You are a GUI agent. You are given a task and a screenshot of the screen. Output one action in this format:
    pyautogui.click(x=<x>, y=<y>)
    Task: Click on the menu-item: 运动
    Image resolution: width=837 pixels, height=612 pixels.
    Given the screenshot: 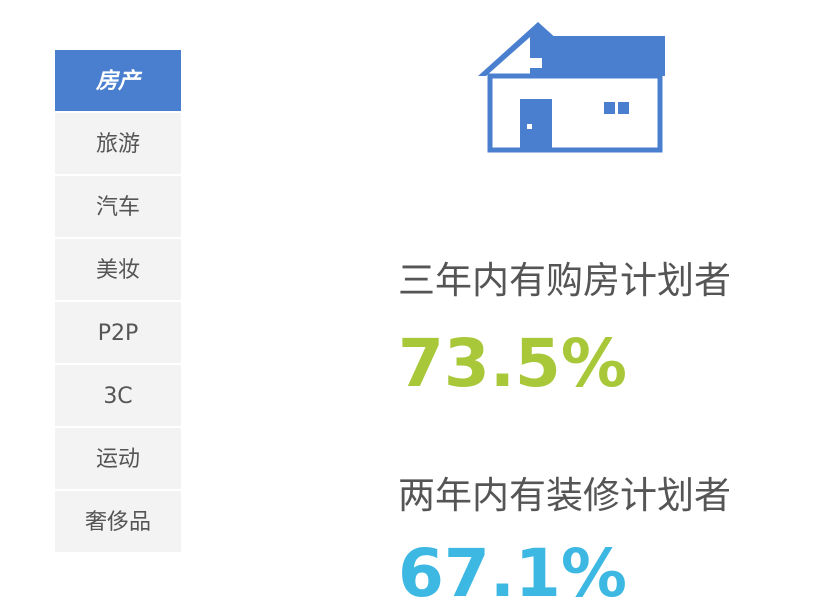 What is the action you would take?
    pyautogui.click(x=118, y=459)
    